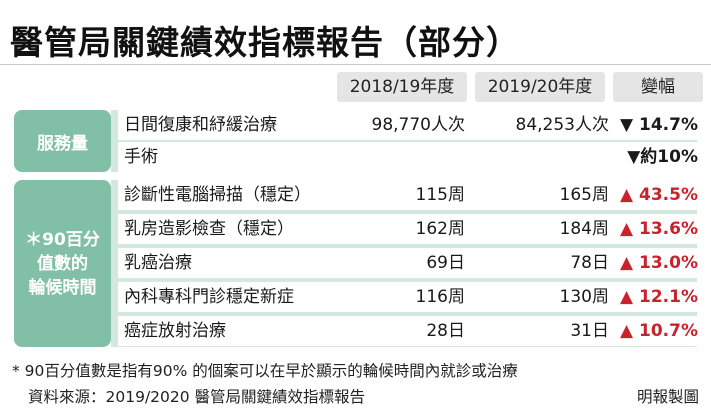 This screenshot has width=711, height=420. I want to click on table-row: 乳房造影檢查（穩定） 162周 184周 ▲ 13.6%, so click(411, 229).